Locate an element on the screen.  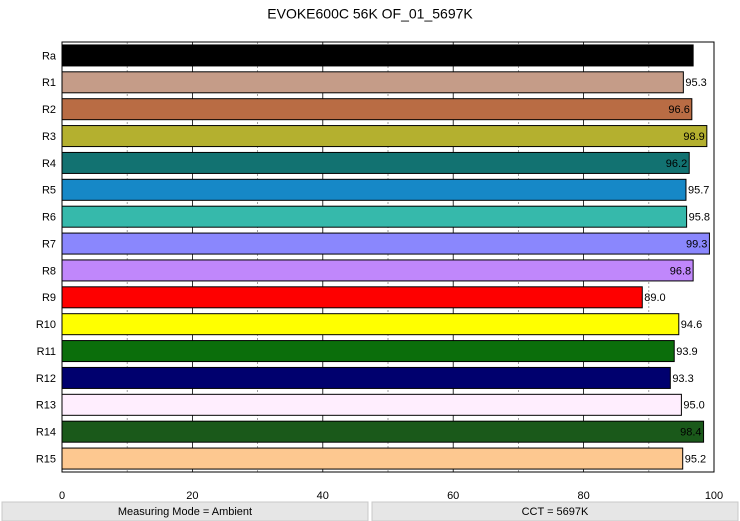
value-label: 96.2 is located at coordinates (676, 164).